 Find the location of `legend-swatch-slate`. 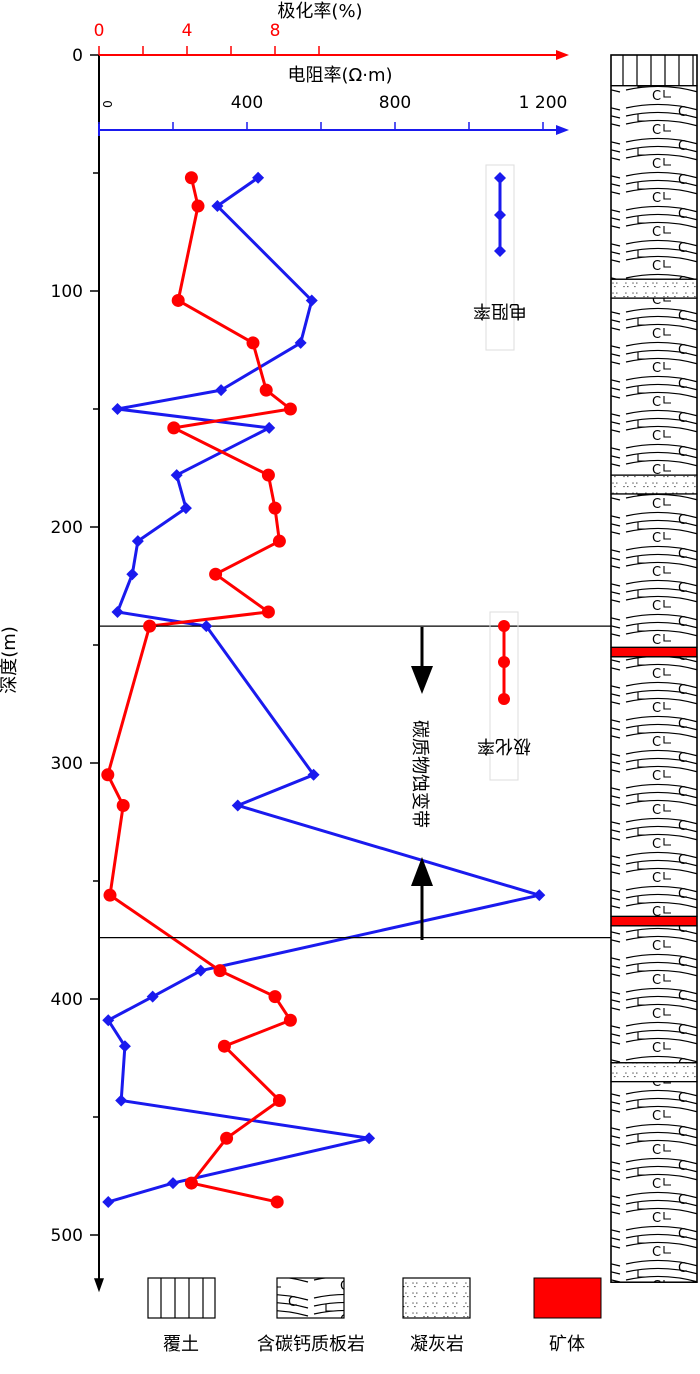

legend-swatch-slate is located at coordinates (310, 1298).